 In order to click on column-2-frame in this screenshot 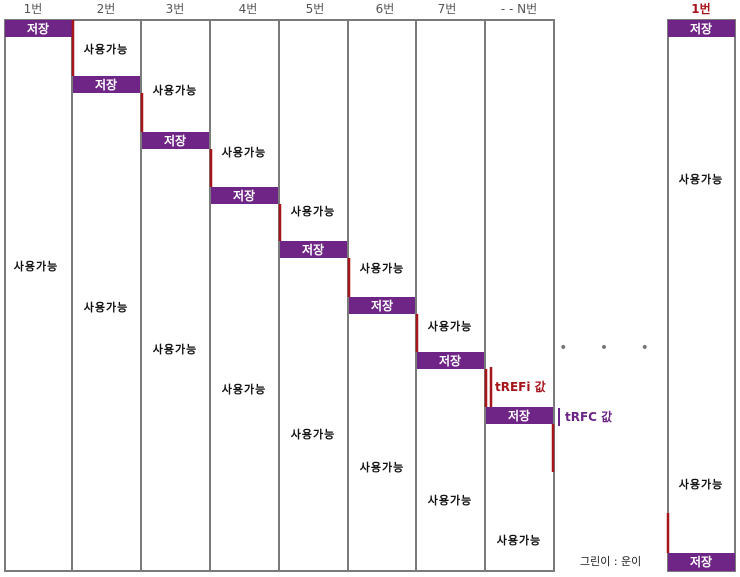, I will do `click(106, 295)`.